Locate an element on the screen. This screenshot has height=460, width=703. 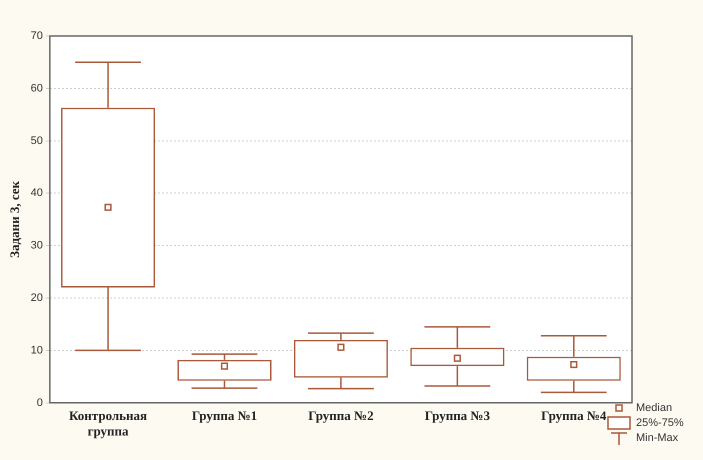
y-tick-label: 0 is located at coordinates (39, 402).